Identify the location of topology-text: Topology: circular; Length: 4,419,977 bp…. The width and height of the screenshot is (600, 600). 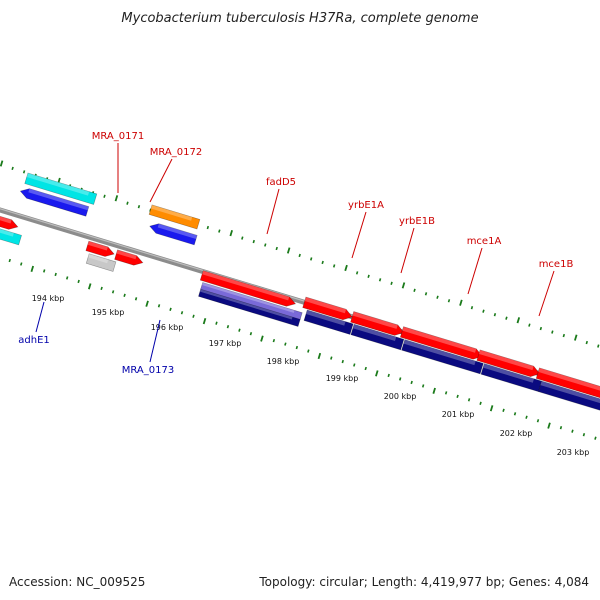
(423, 582).